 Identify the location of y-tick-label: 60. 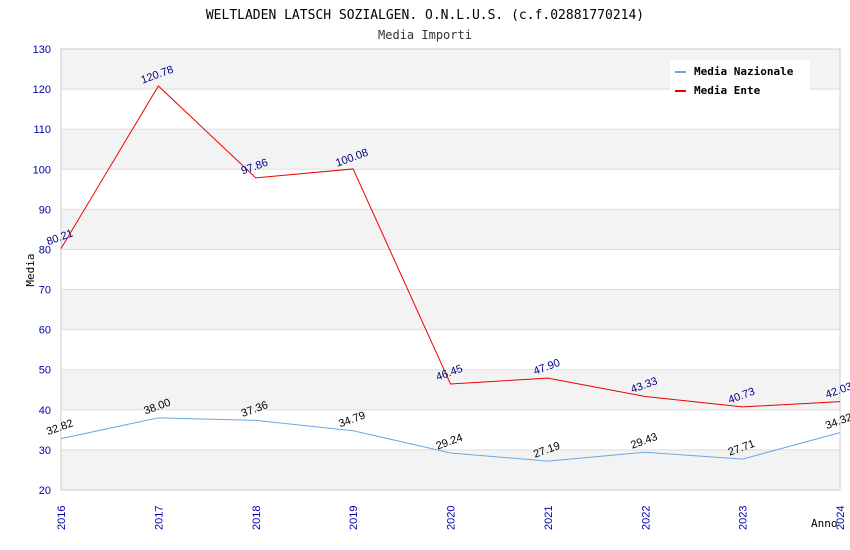
(45, 331).